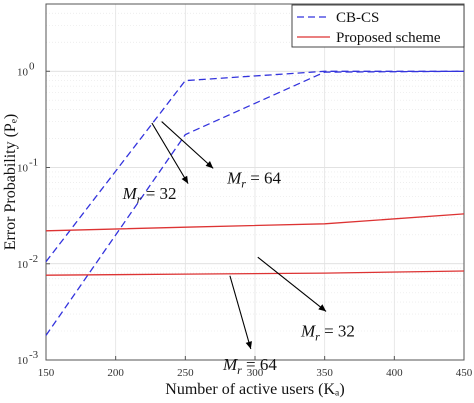 The width and height of the screenshot is (474, 403). I want to click on legend-box, so click(378, 26).